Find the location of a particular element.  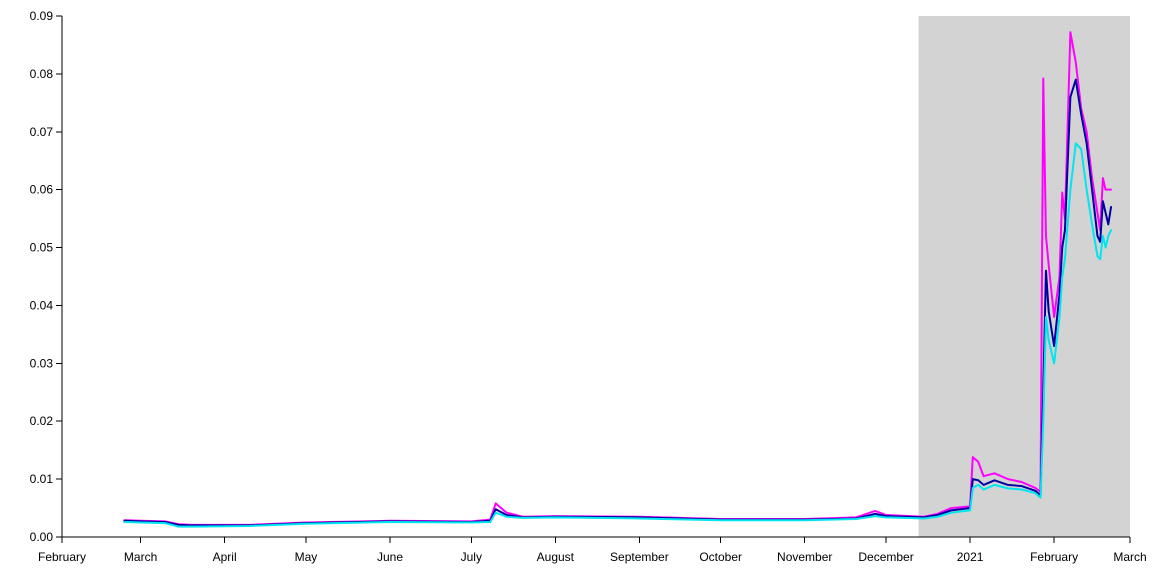

x-tick-label: August is located at coordinates (556, 557).